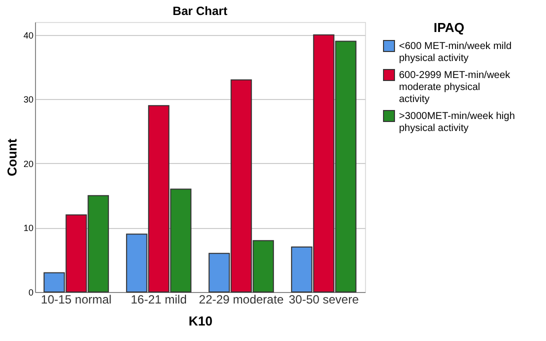  Describe the element at coordinates (28, 228) in the screenshot. I see `y-tick-label: 10` at that location.